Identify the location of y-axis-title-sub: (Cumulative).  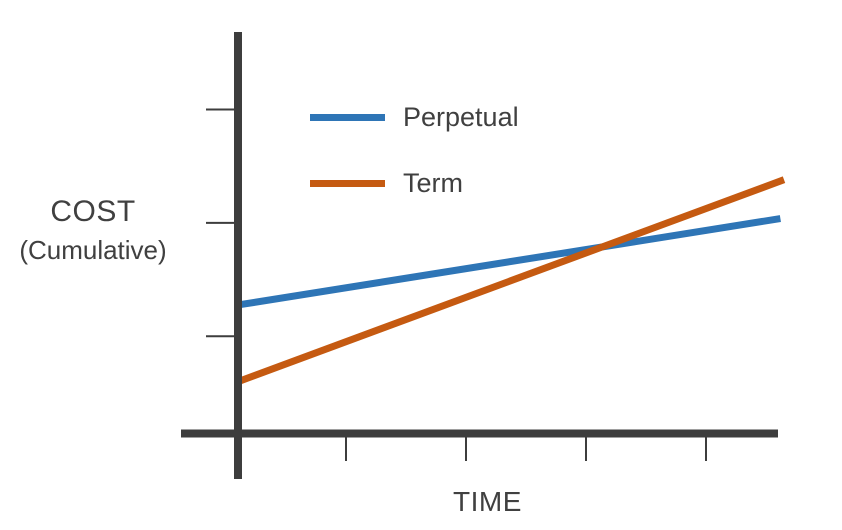
(93, 250).